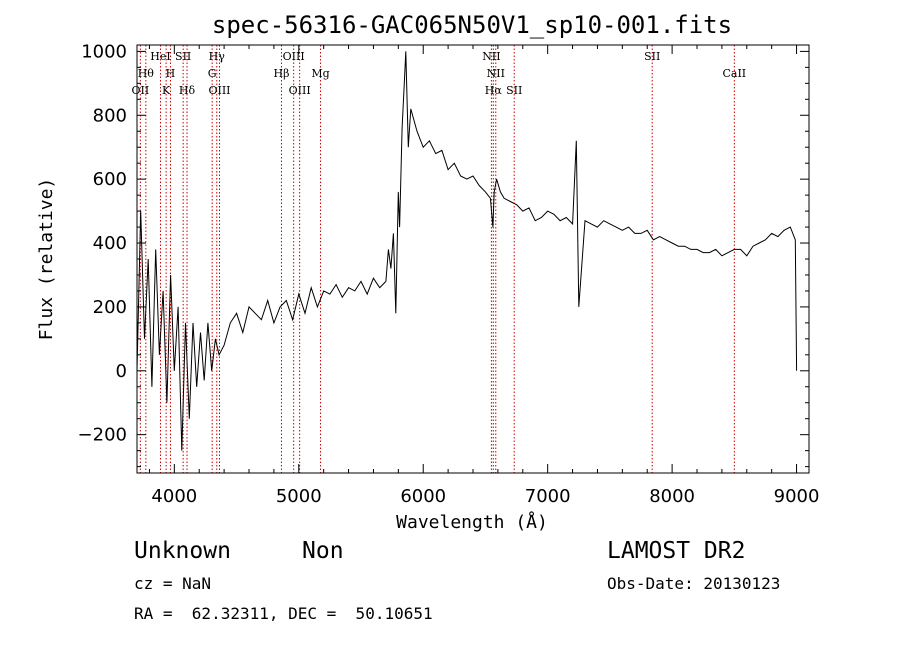 This screenshot has height=649, width=900. Describe the element at coordinates (494, 90) in the screenshot. I see `line-label: Hα` at that location.